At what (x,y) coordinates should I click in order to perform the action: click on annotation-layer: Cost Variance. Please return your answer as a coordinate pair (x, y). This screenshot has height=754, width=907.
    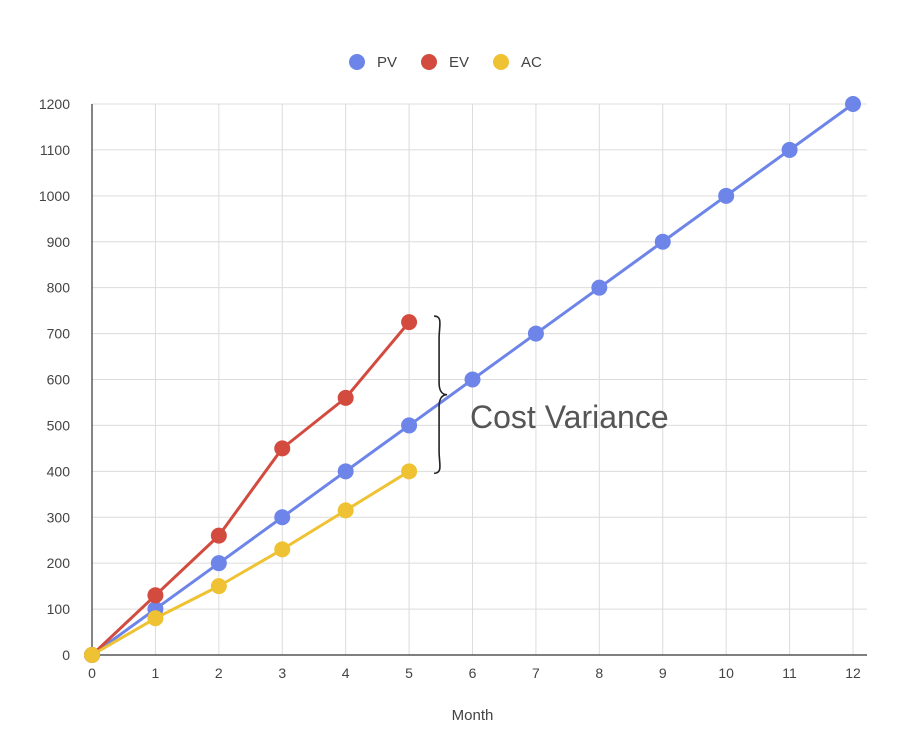
    Looking at the image, I should click on (551, 395).